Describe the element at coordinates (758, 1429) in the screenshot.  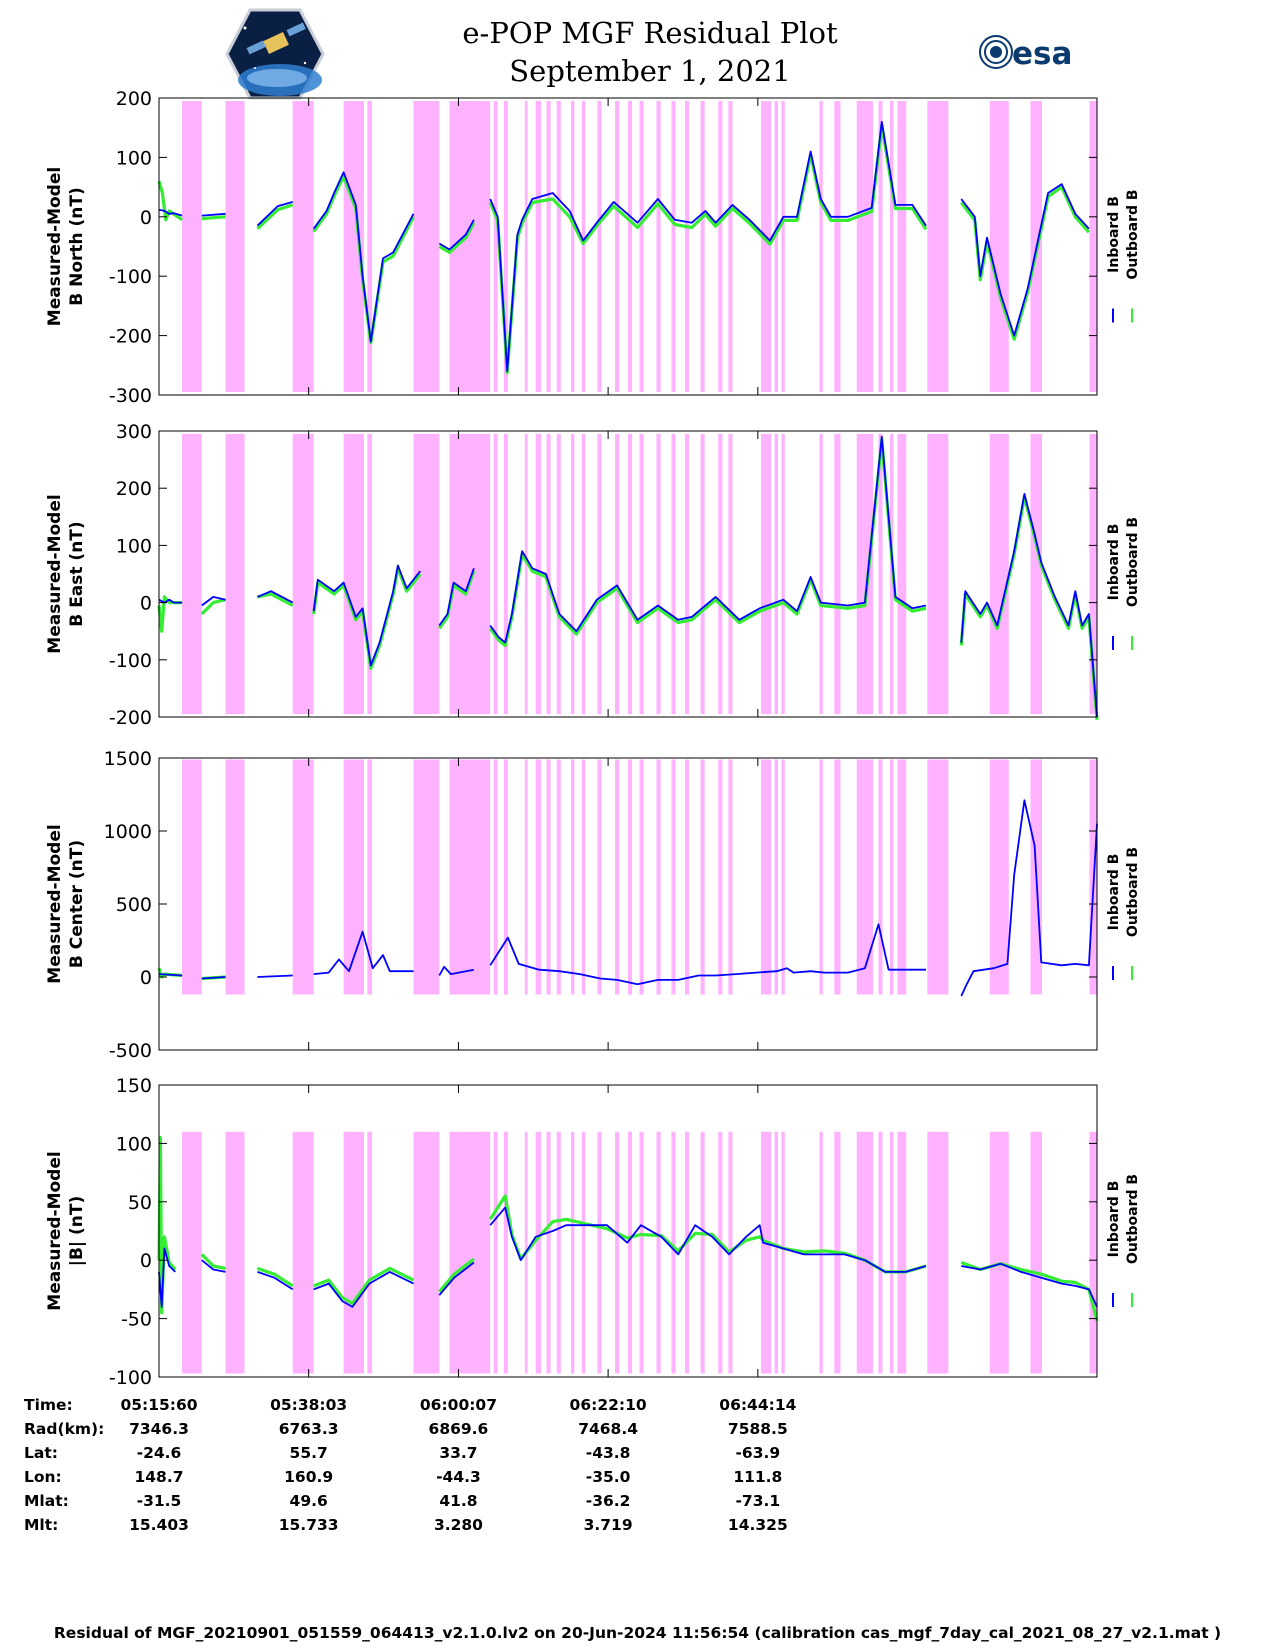
I see `table-cell: 7588.5` at that location.